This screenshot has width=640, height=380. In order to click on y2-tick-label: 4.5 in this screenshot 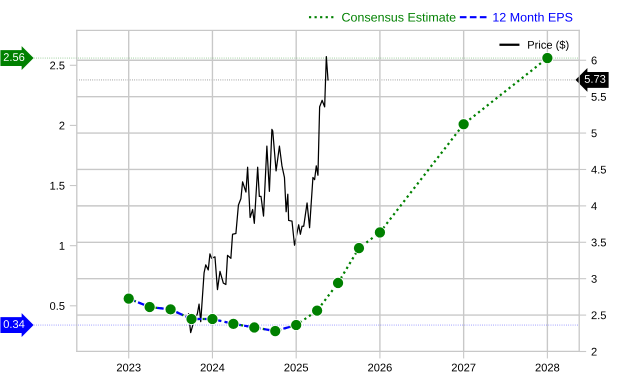, I will do `click(598, 170)`.